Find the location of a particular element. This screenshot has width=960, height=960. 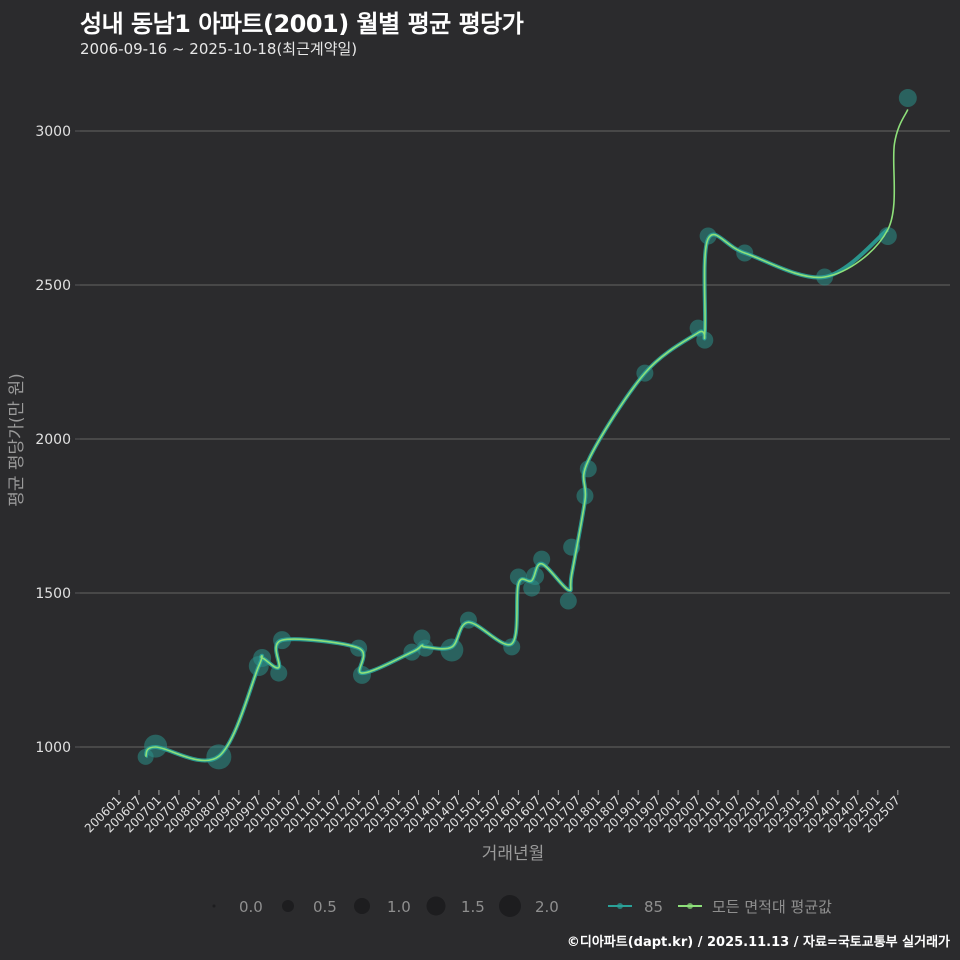

svg-text: 1.5 is located at coordinates (473, 907).